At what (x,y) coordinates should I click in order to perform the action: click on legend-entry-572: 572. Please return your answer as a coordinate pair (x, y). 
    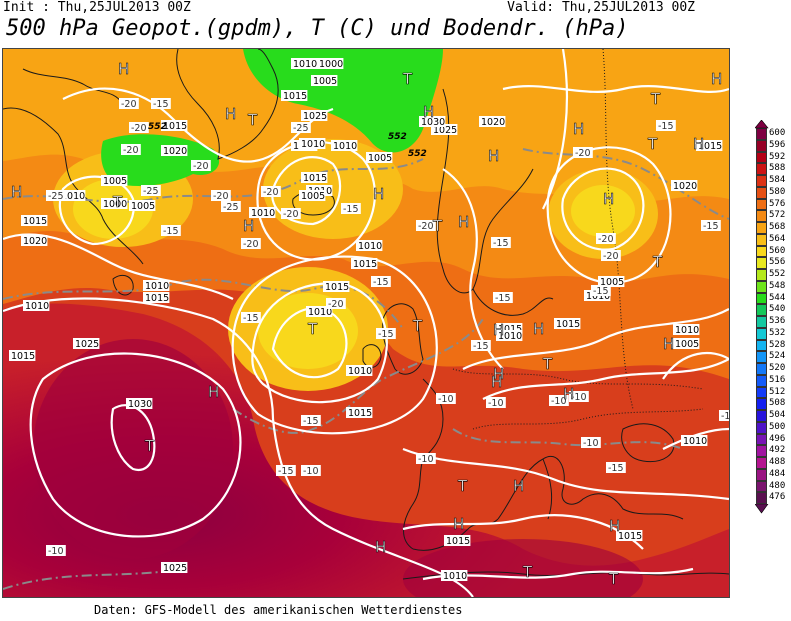
    Looking at the image, I should click on (773, 216).